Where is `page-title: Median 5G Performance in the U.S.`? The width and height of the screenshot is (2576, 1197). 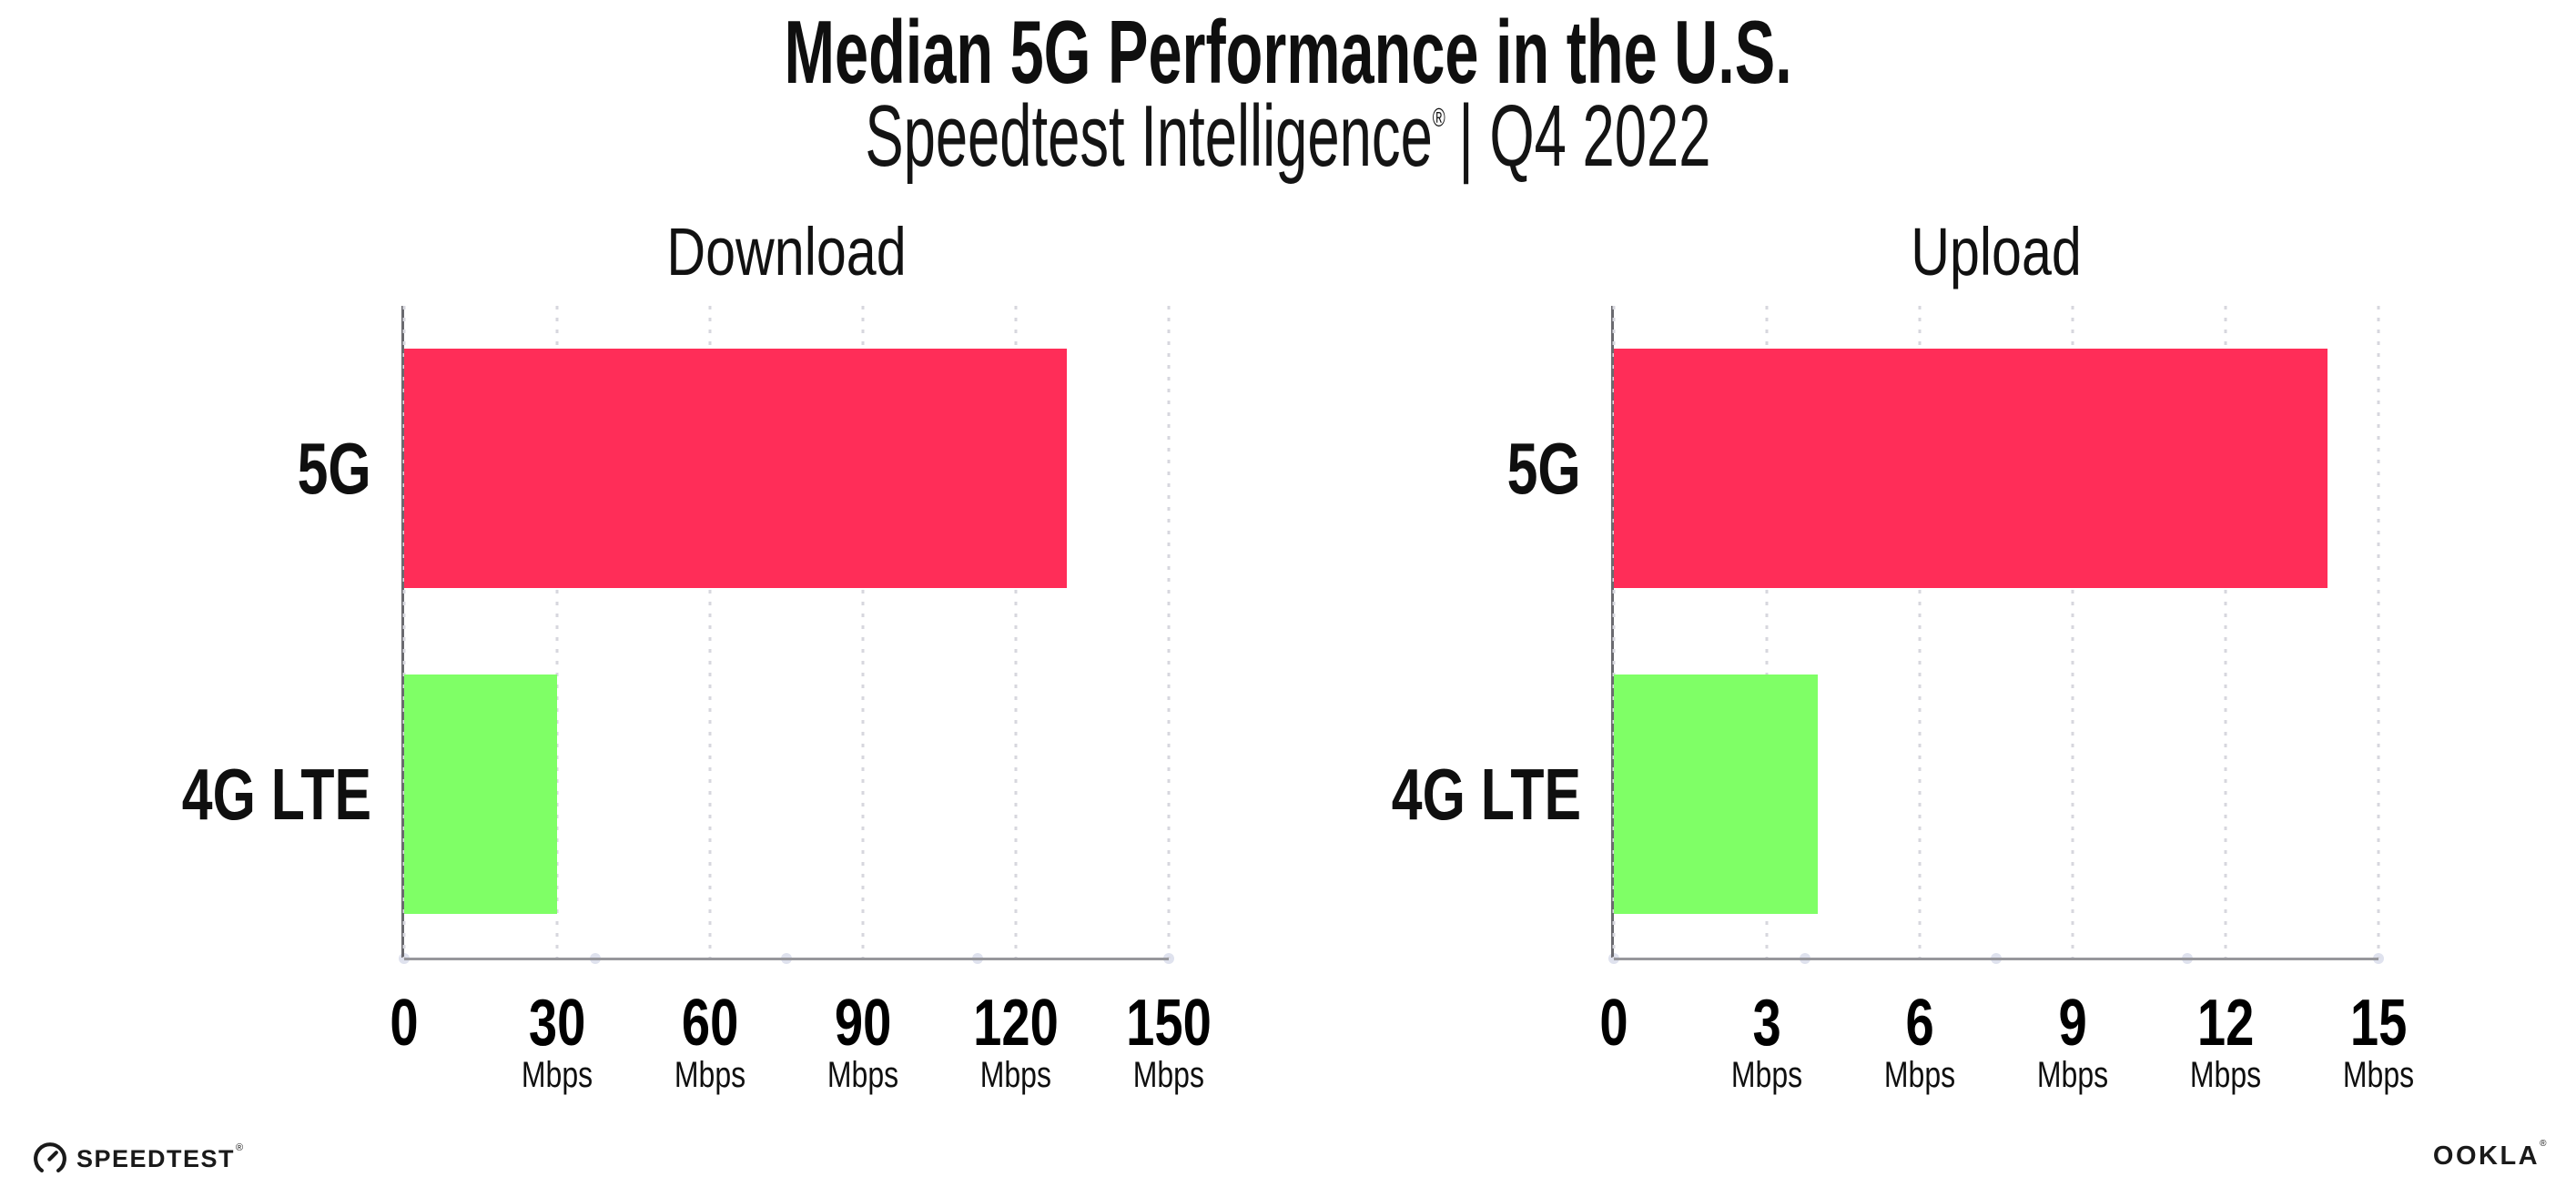
page-title: Median 5G Performance in the U.S. is located at coordinates (1288, 52).